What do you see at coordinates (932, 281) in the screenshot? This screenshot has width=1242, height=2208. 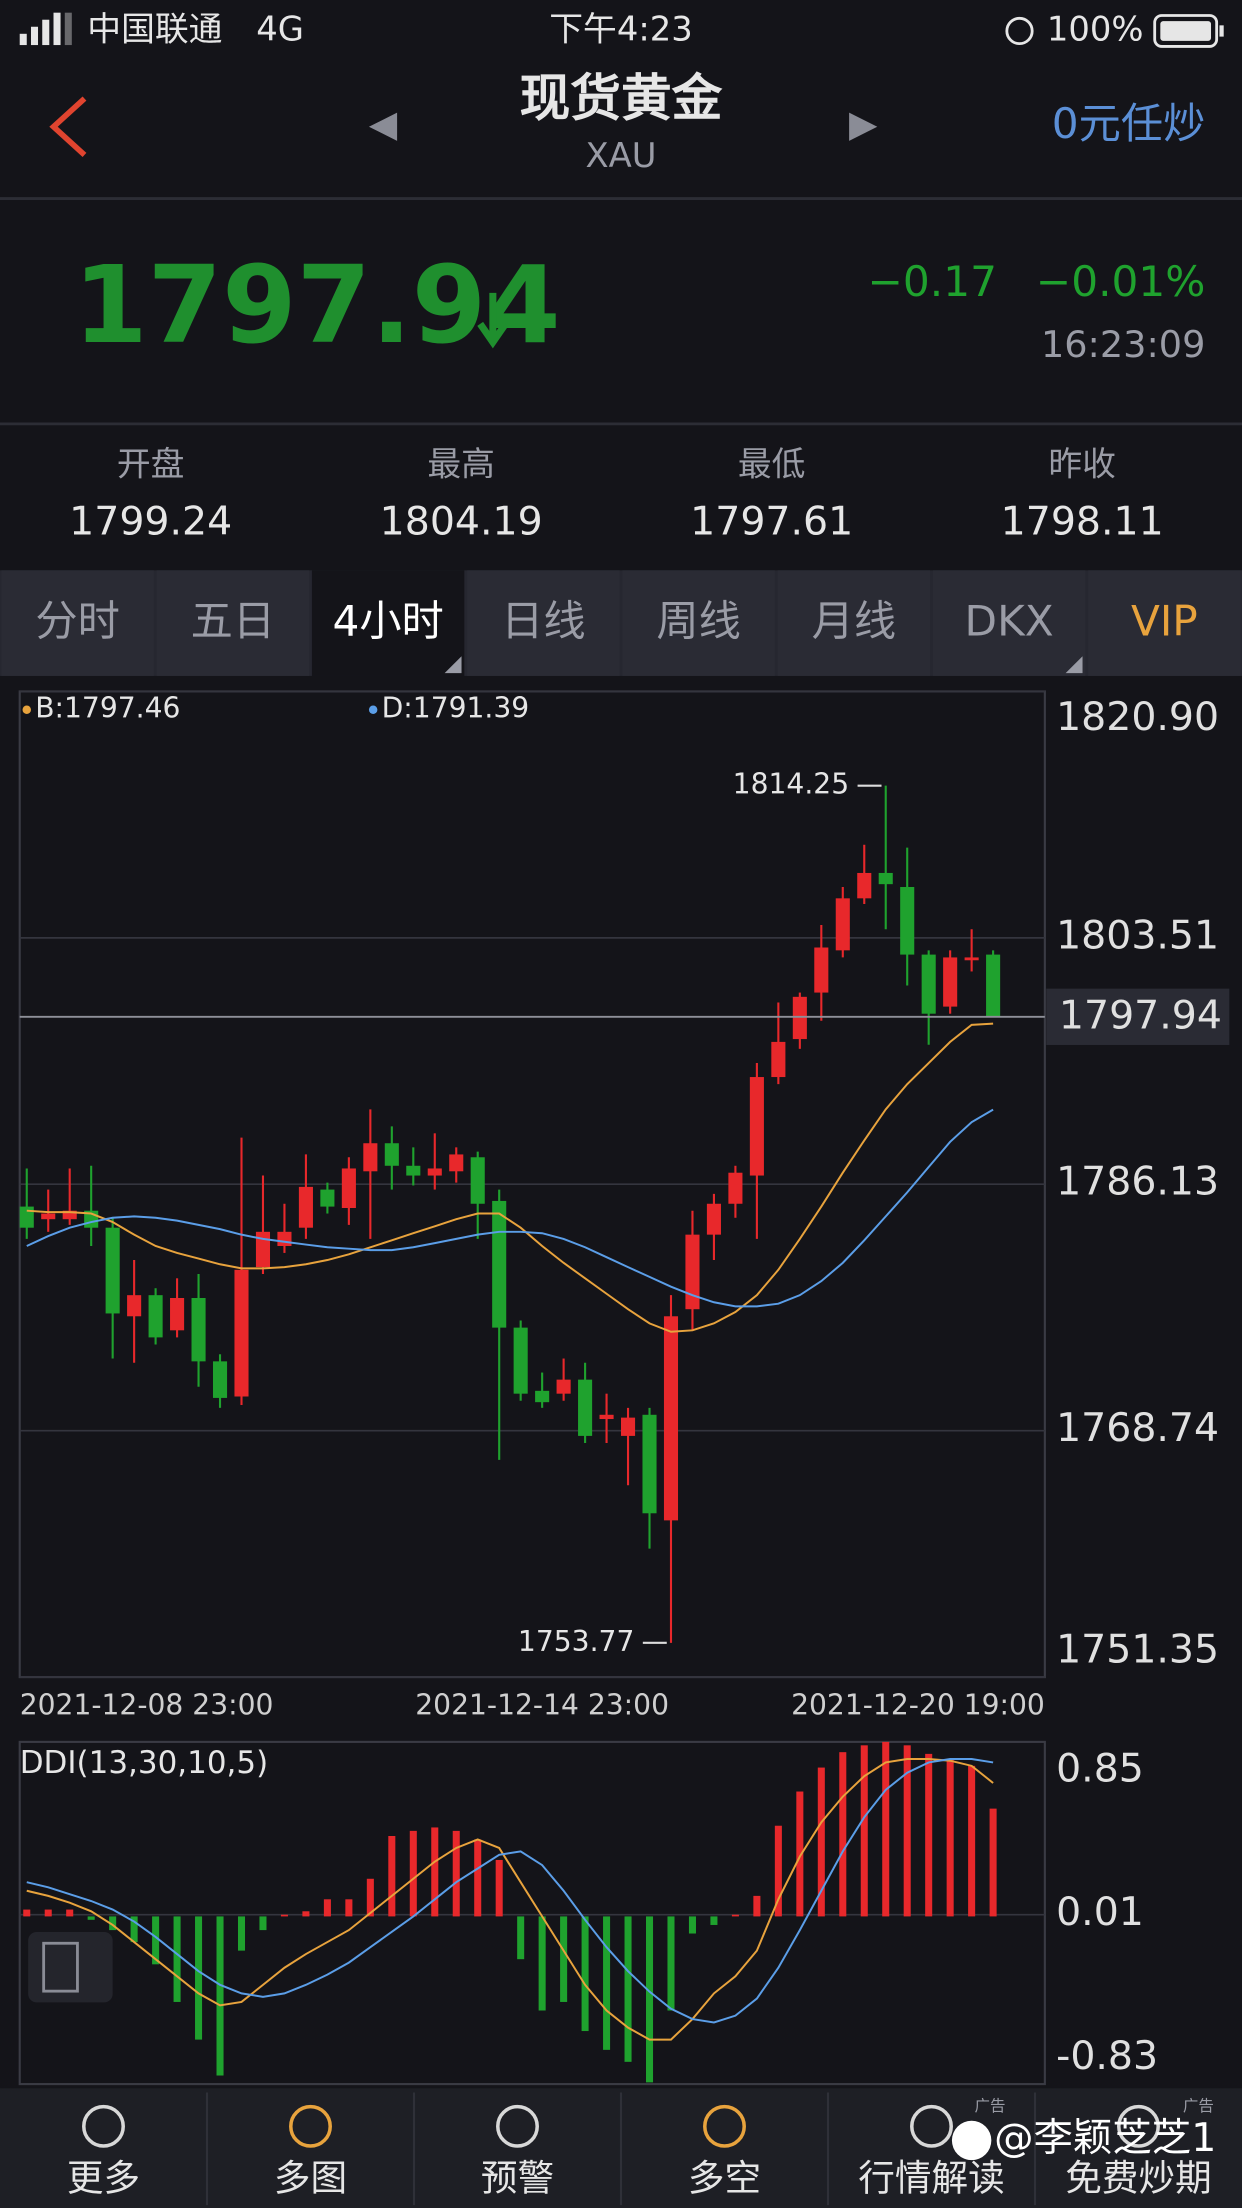 I see `change: −0.17` at bounding box center [932, 281].